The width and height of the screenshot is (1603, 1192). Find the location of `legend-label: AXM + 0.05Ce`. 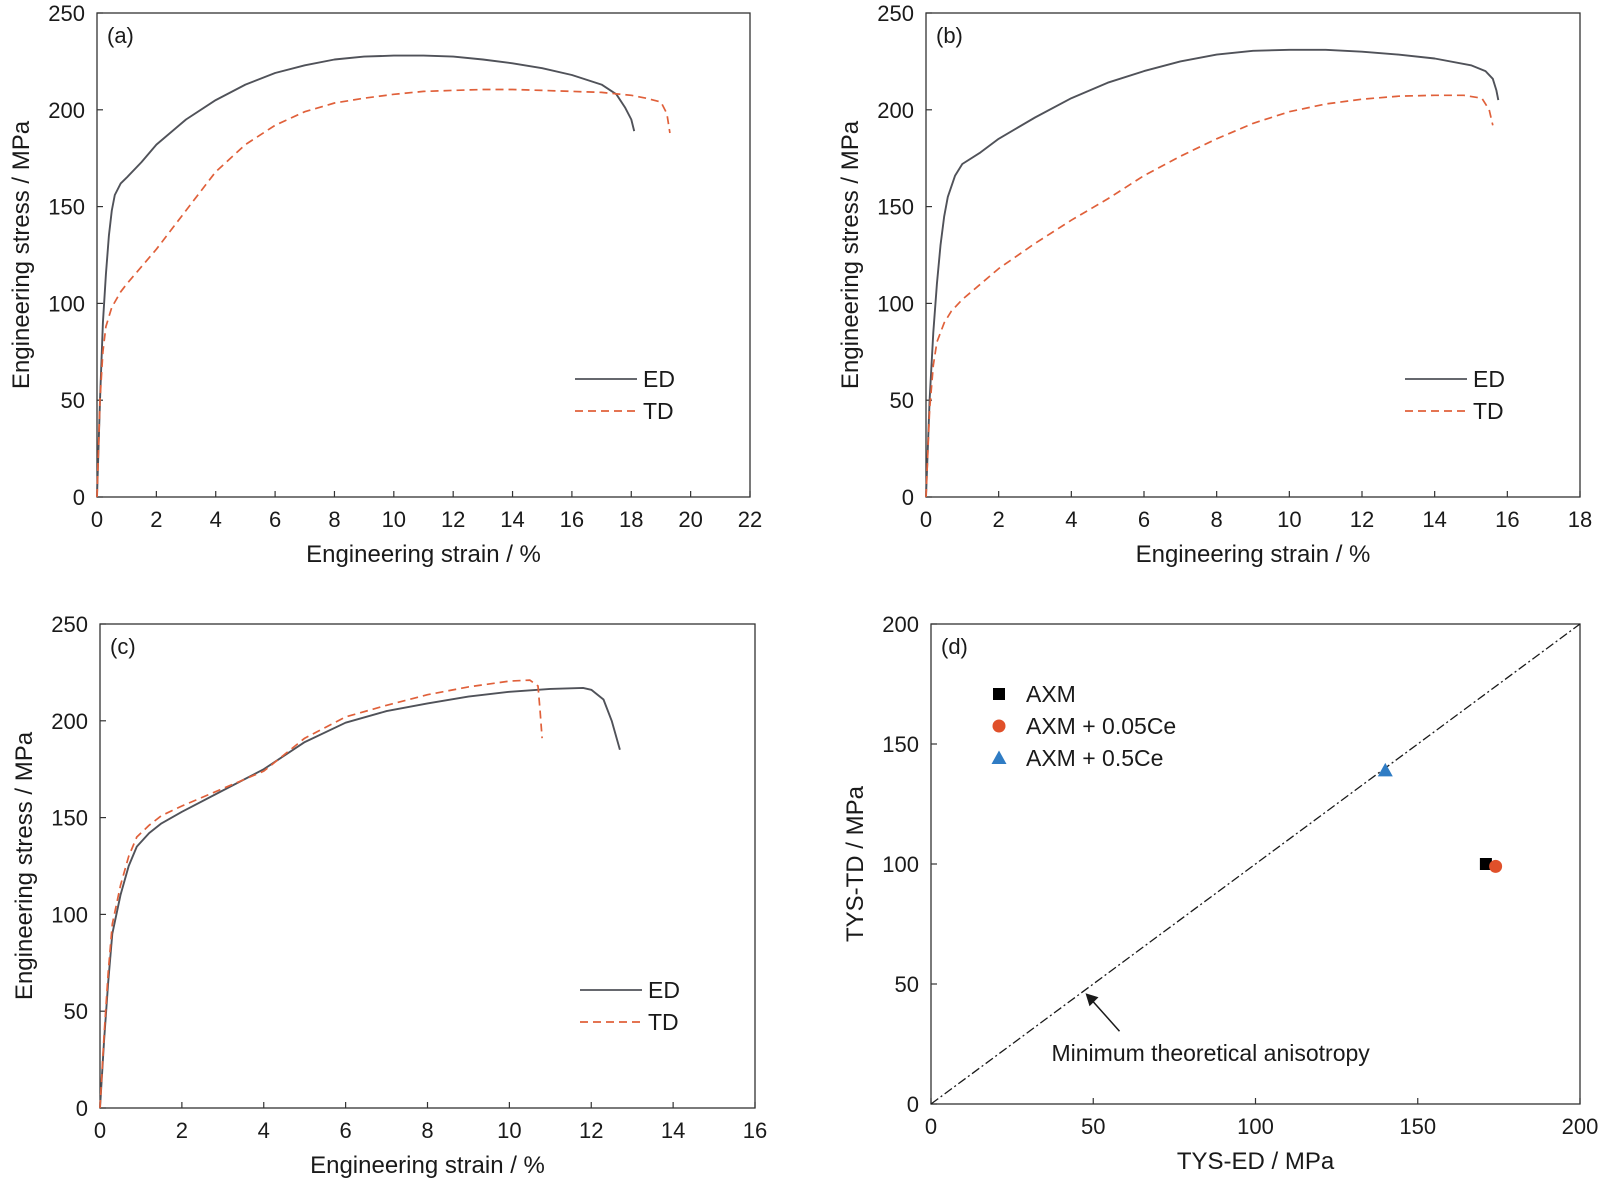

legend-label: AXM + 0.05Ce is located at coordinates (1101, 726).